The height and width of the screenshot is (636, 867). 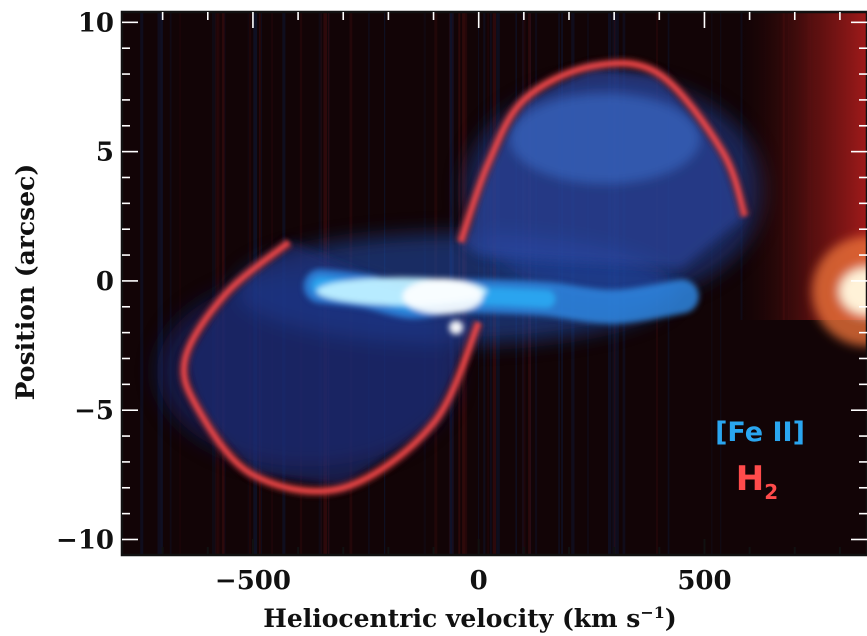 I want to click on y-tick-label: 5, so click(x=105, y=153).